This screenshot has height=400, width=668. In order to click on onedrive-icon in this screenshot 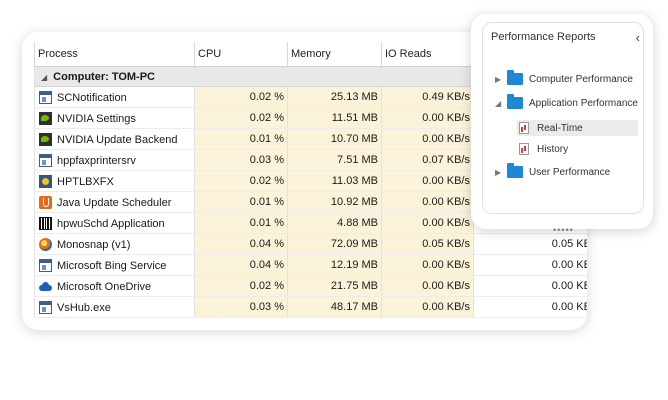, I will do `click(45, 286)`.